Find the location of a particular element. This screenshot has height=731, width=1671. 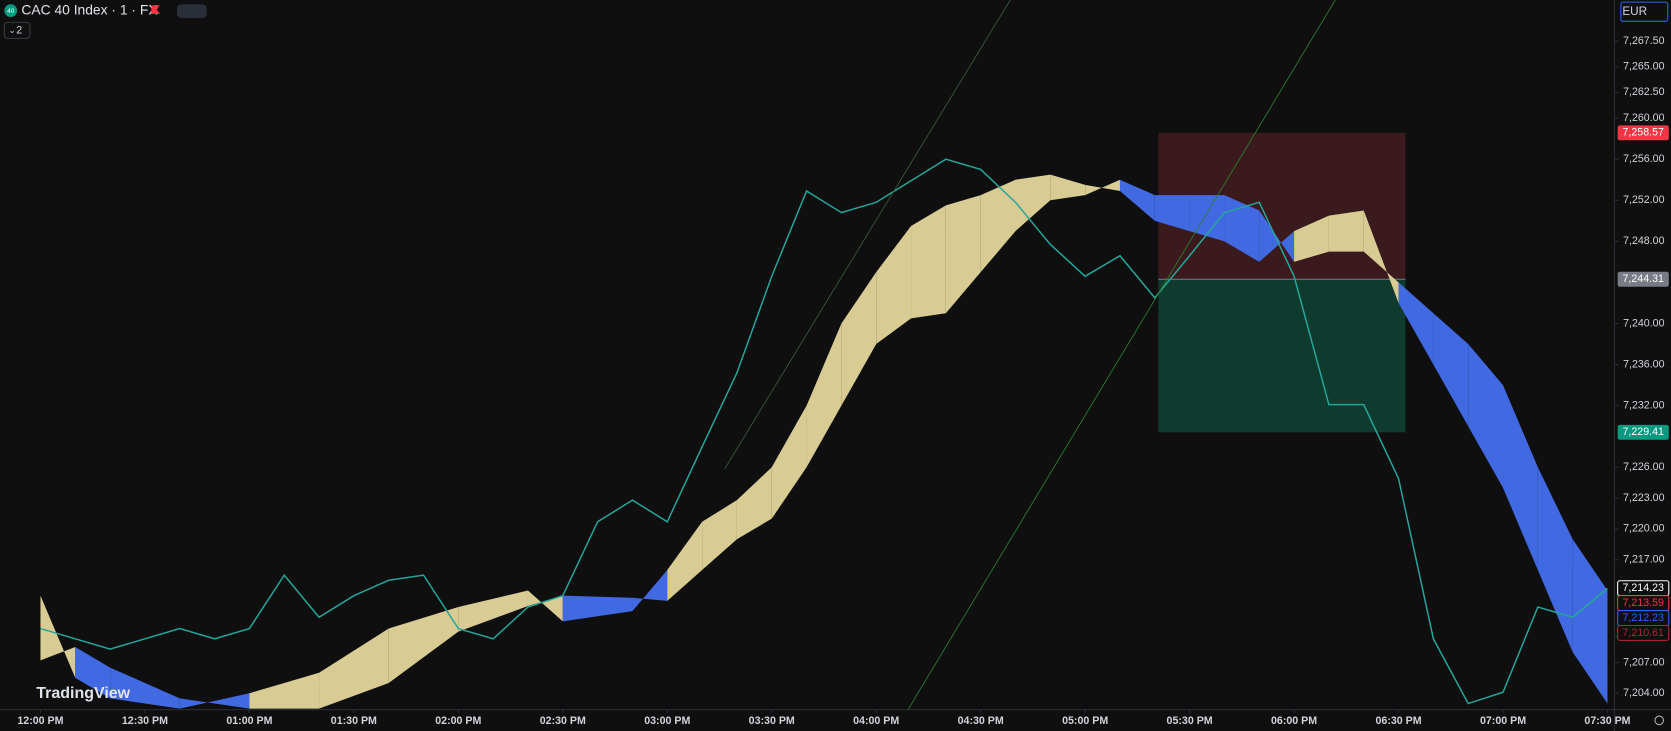

currency-button is located at coordinates (1644, 11).